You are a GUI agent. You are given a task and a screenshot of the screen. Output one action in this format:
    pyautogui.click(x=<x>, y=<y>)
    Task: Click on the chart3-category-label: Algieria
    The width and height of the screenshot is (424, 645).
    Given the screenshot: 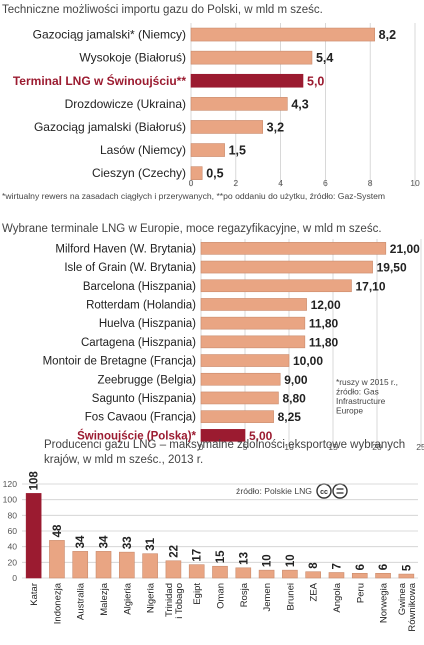 What is the action you would take?
    pyautogui.click(x=127, y=598)
    